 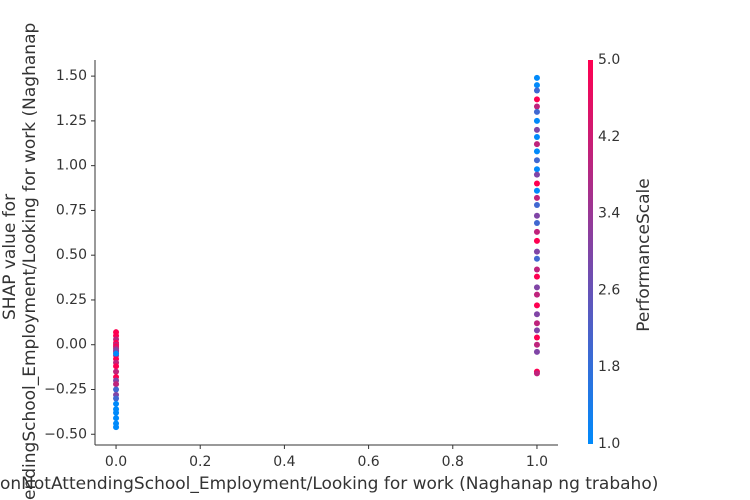 What do you see at coordinates (71, 121) in the screenshot?
I see `y-tick-label: 1.25` at bounding box center [71, 121].